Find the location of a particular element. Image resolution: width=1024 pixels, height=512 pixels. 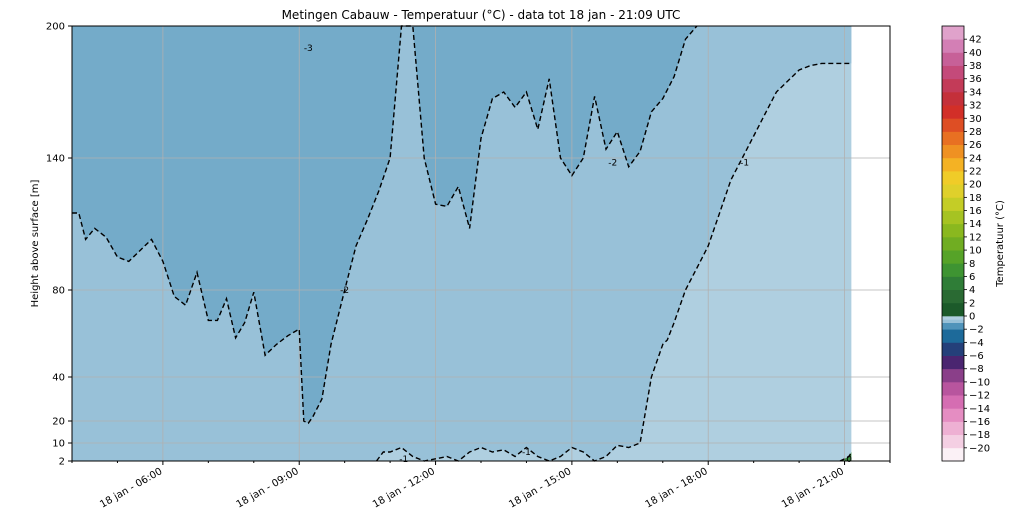

colorbar-tick-label-1: 40 is located at coordinates (975, 53).